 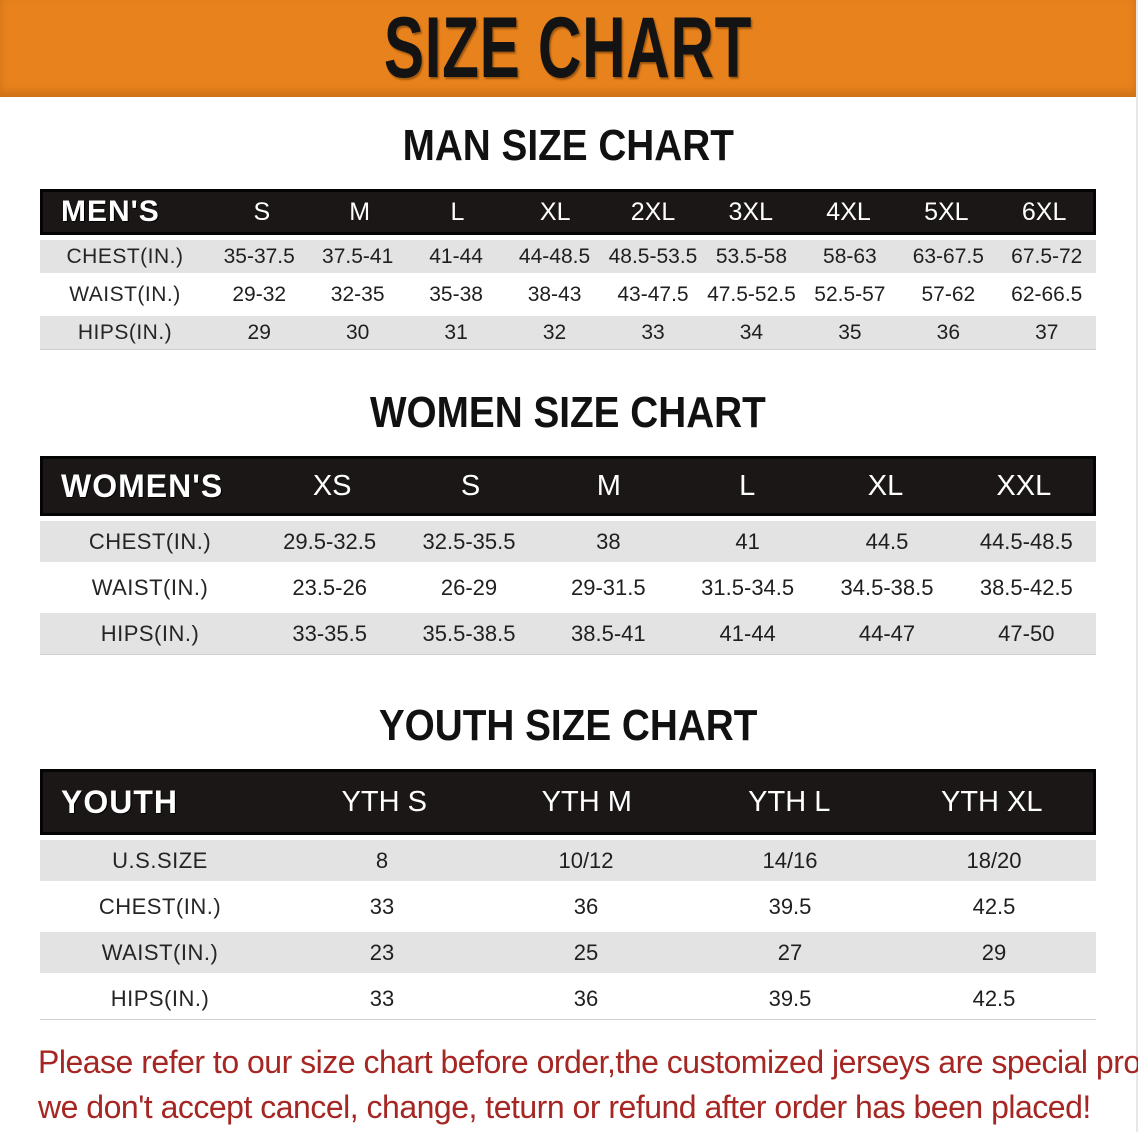 What do you see at coordinates (848, 211) in the screenshot?
I see `size-column-header: 4XL` at bounding box center [848, 211].